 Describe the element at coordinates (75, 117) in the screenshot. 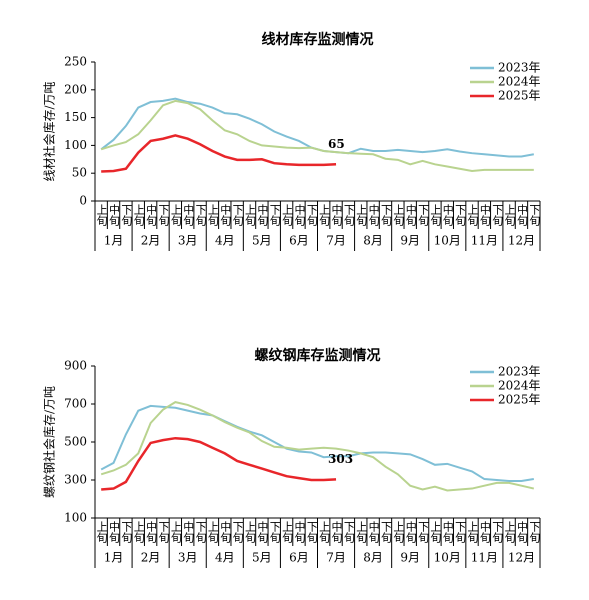

I see `y-tick-label: 150` at that location.